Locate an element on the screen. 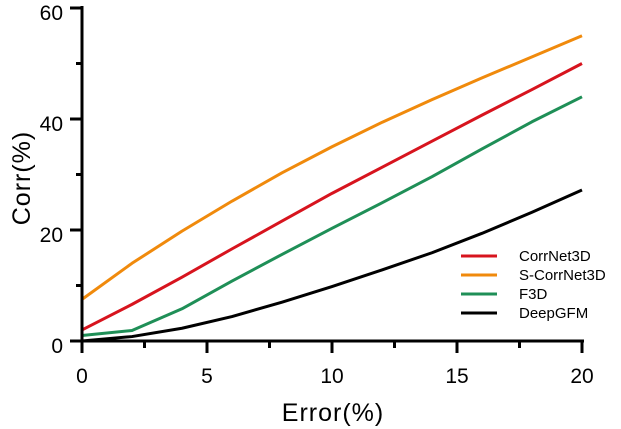  legend-item-f3d: F3D is located at coordinates (504, 294).